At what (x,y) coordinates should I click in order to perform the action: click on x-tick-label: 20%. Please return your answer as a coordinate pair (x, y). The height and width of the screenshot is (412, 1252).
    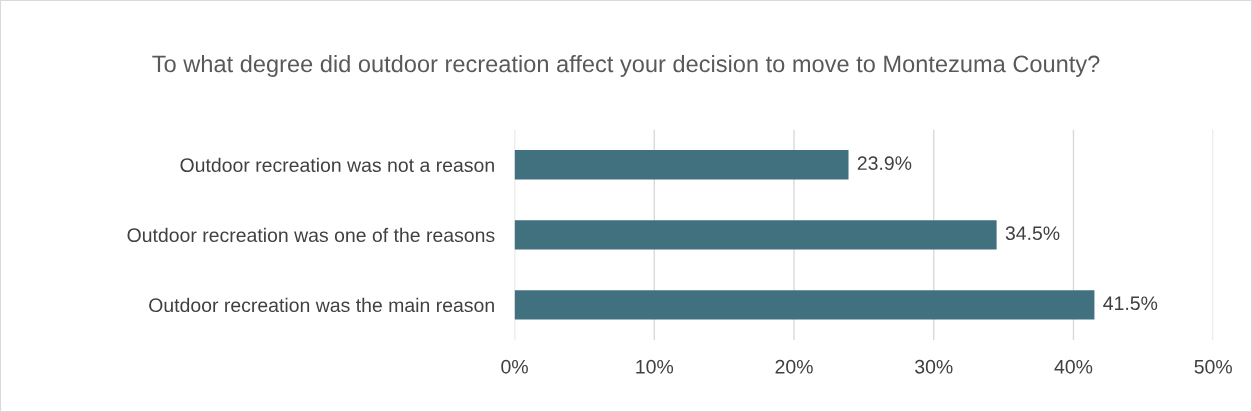
    Looking at the image, I should click on (794, 366).